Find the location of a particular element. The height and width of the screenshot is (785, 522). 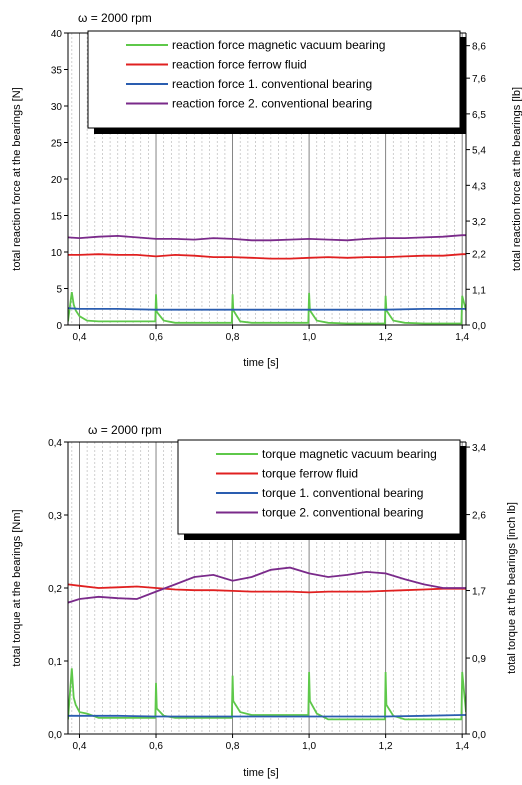

y-tick-label: 0,4 is located at coordinates (55, 443).